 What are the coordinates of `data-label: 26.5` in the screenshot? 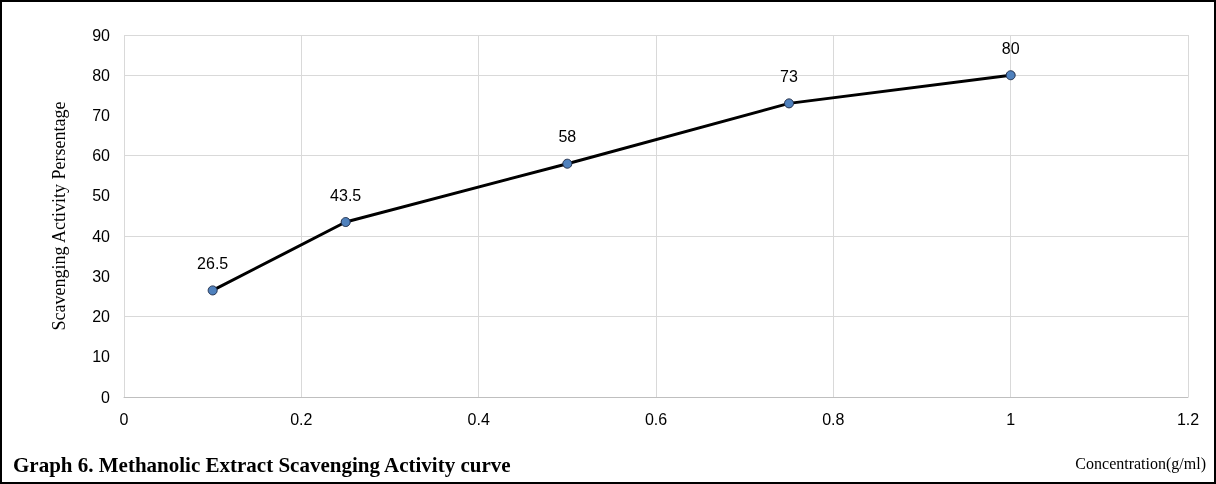 It's located at (213, 263).